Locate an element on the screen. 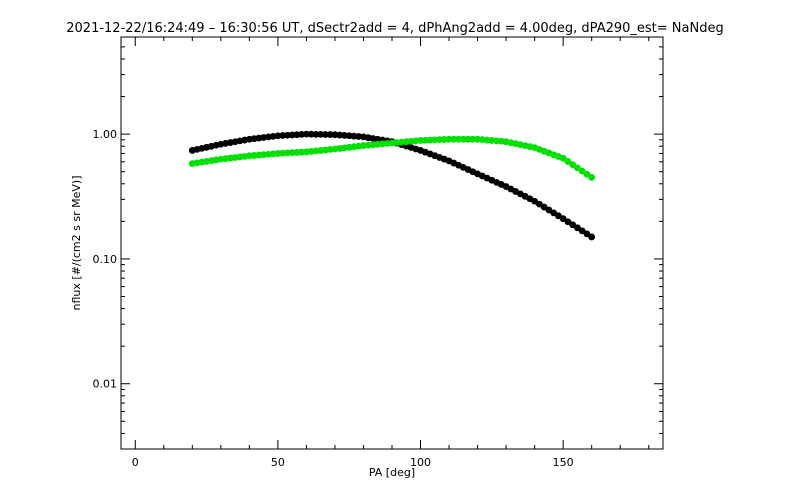 The image size is (800, 500). y-tick-label: 1.00 is located at coordinates (105, 134).